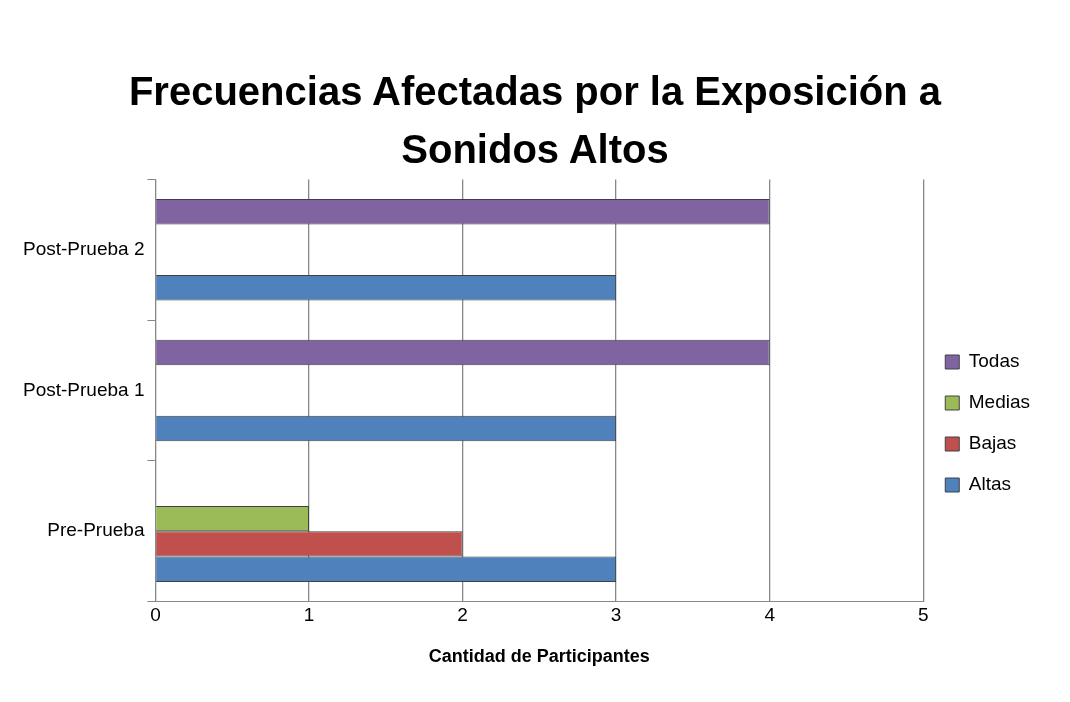 Image resolution: width=1070 pixels, height=702 pixels. What do you see at coordinates (999, 402) in the screenshot?
I see `legend-label: Medias` at bounding box center [999, 402].